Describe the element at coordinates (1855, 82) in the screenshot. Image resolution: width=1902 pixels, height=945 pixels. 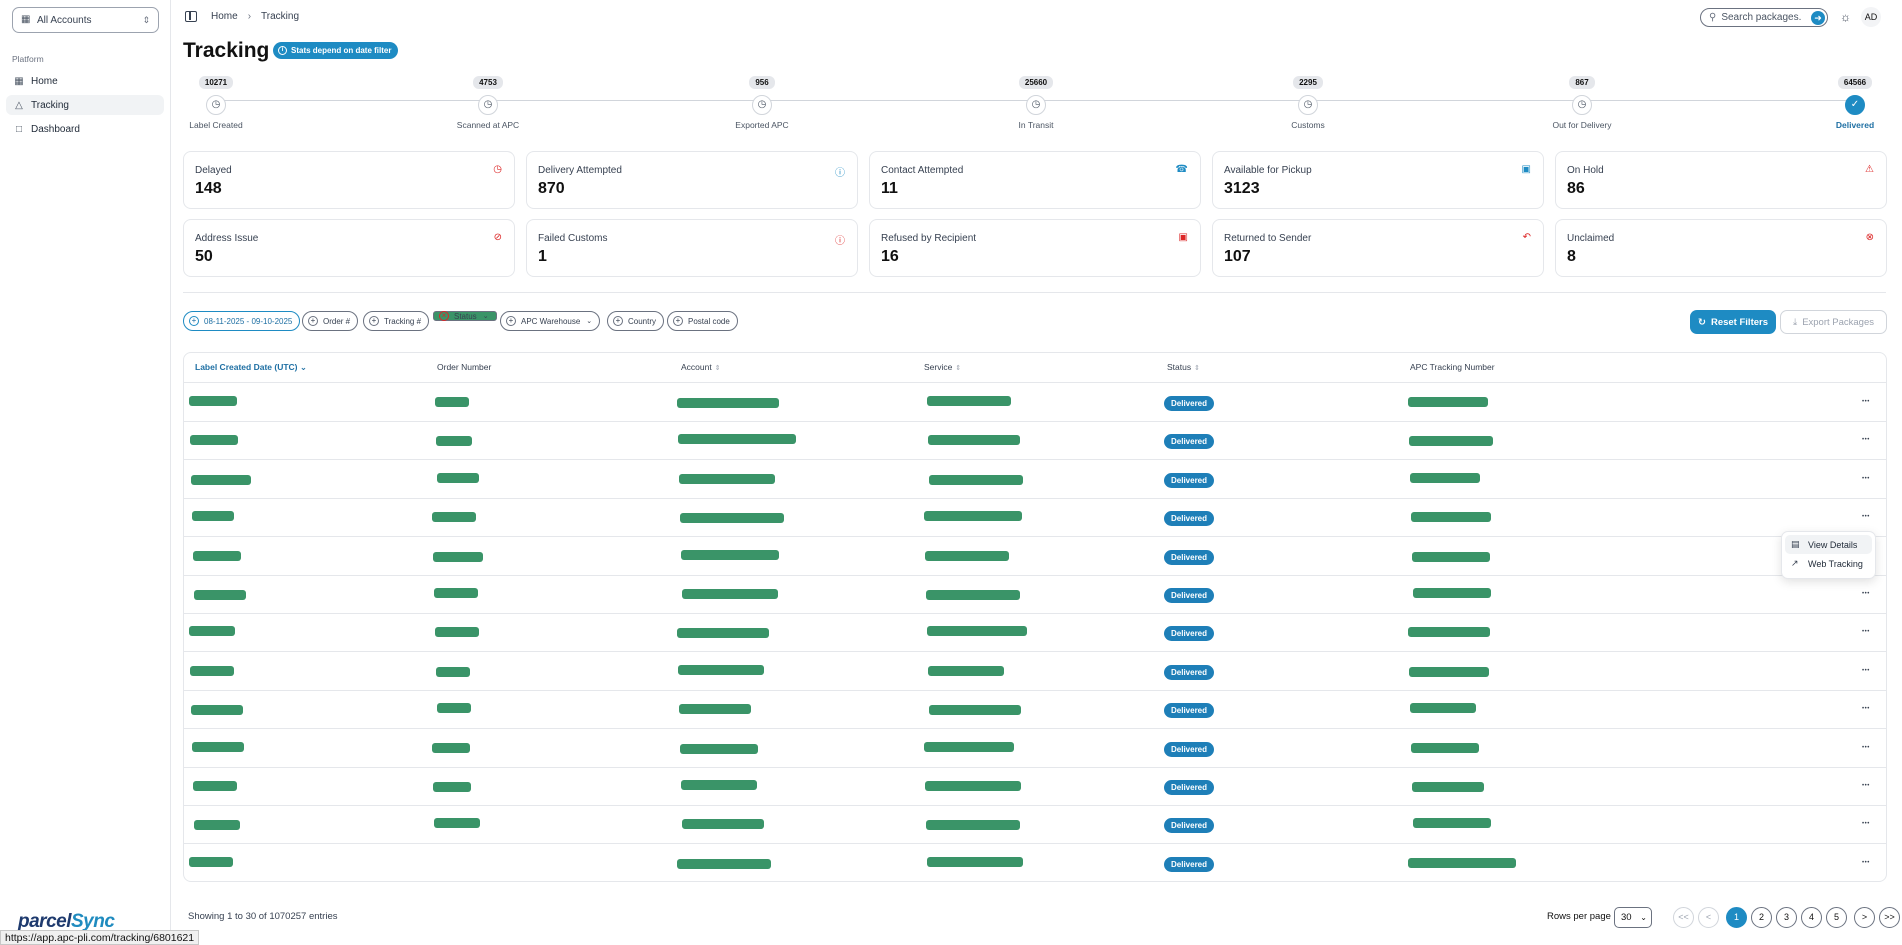
I see `step-count: 64566` at that location.